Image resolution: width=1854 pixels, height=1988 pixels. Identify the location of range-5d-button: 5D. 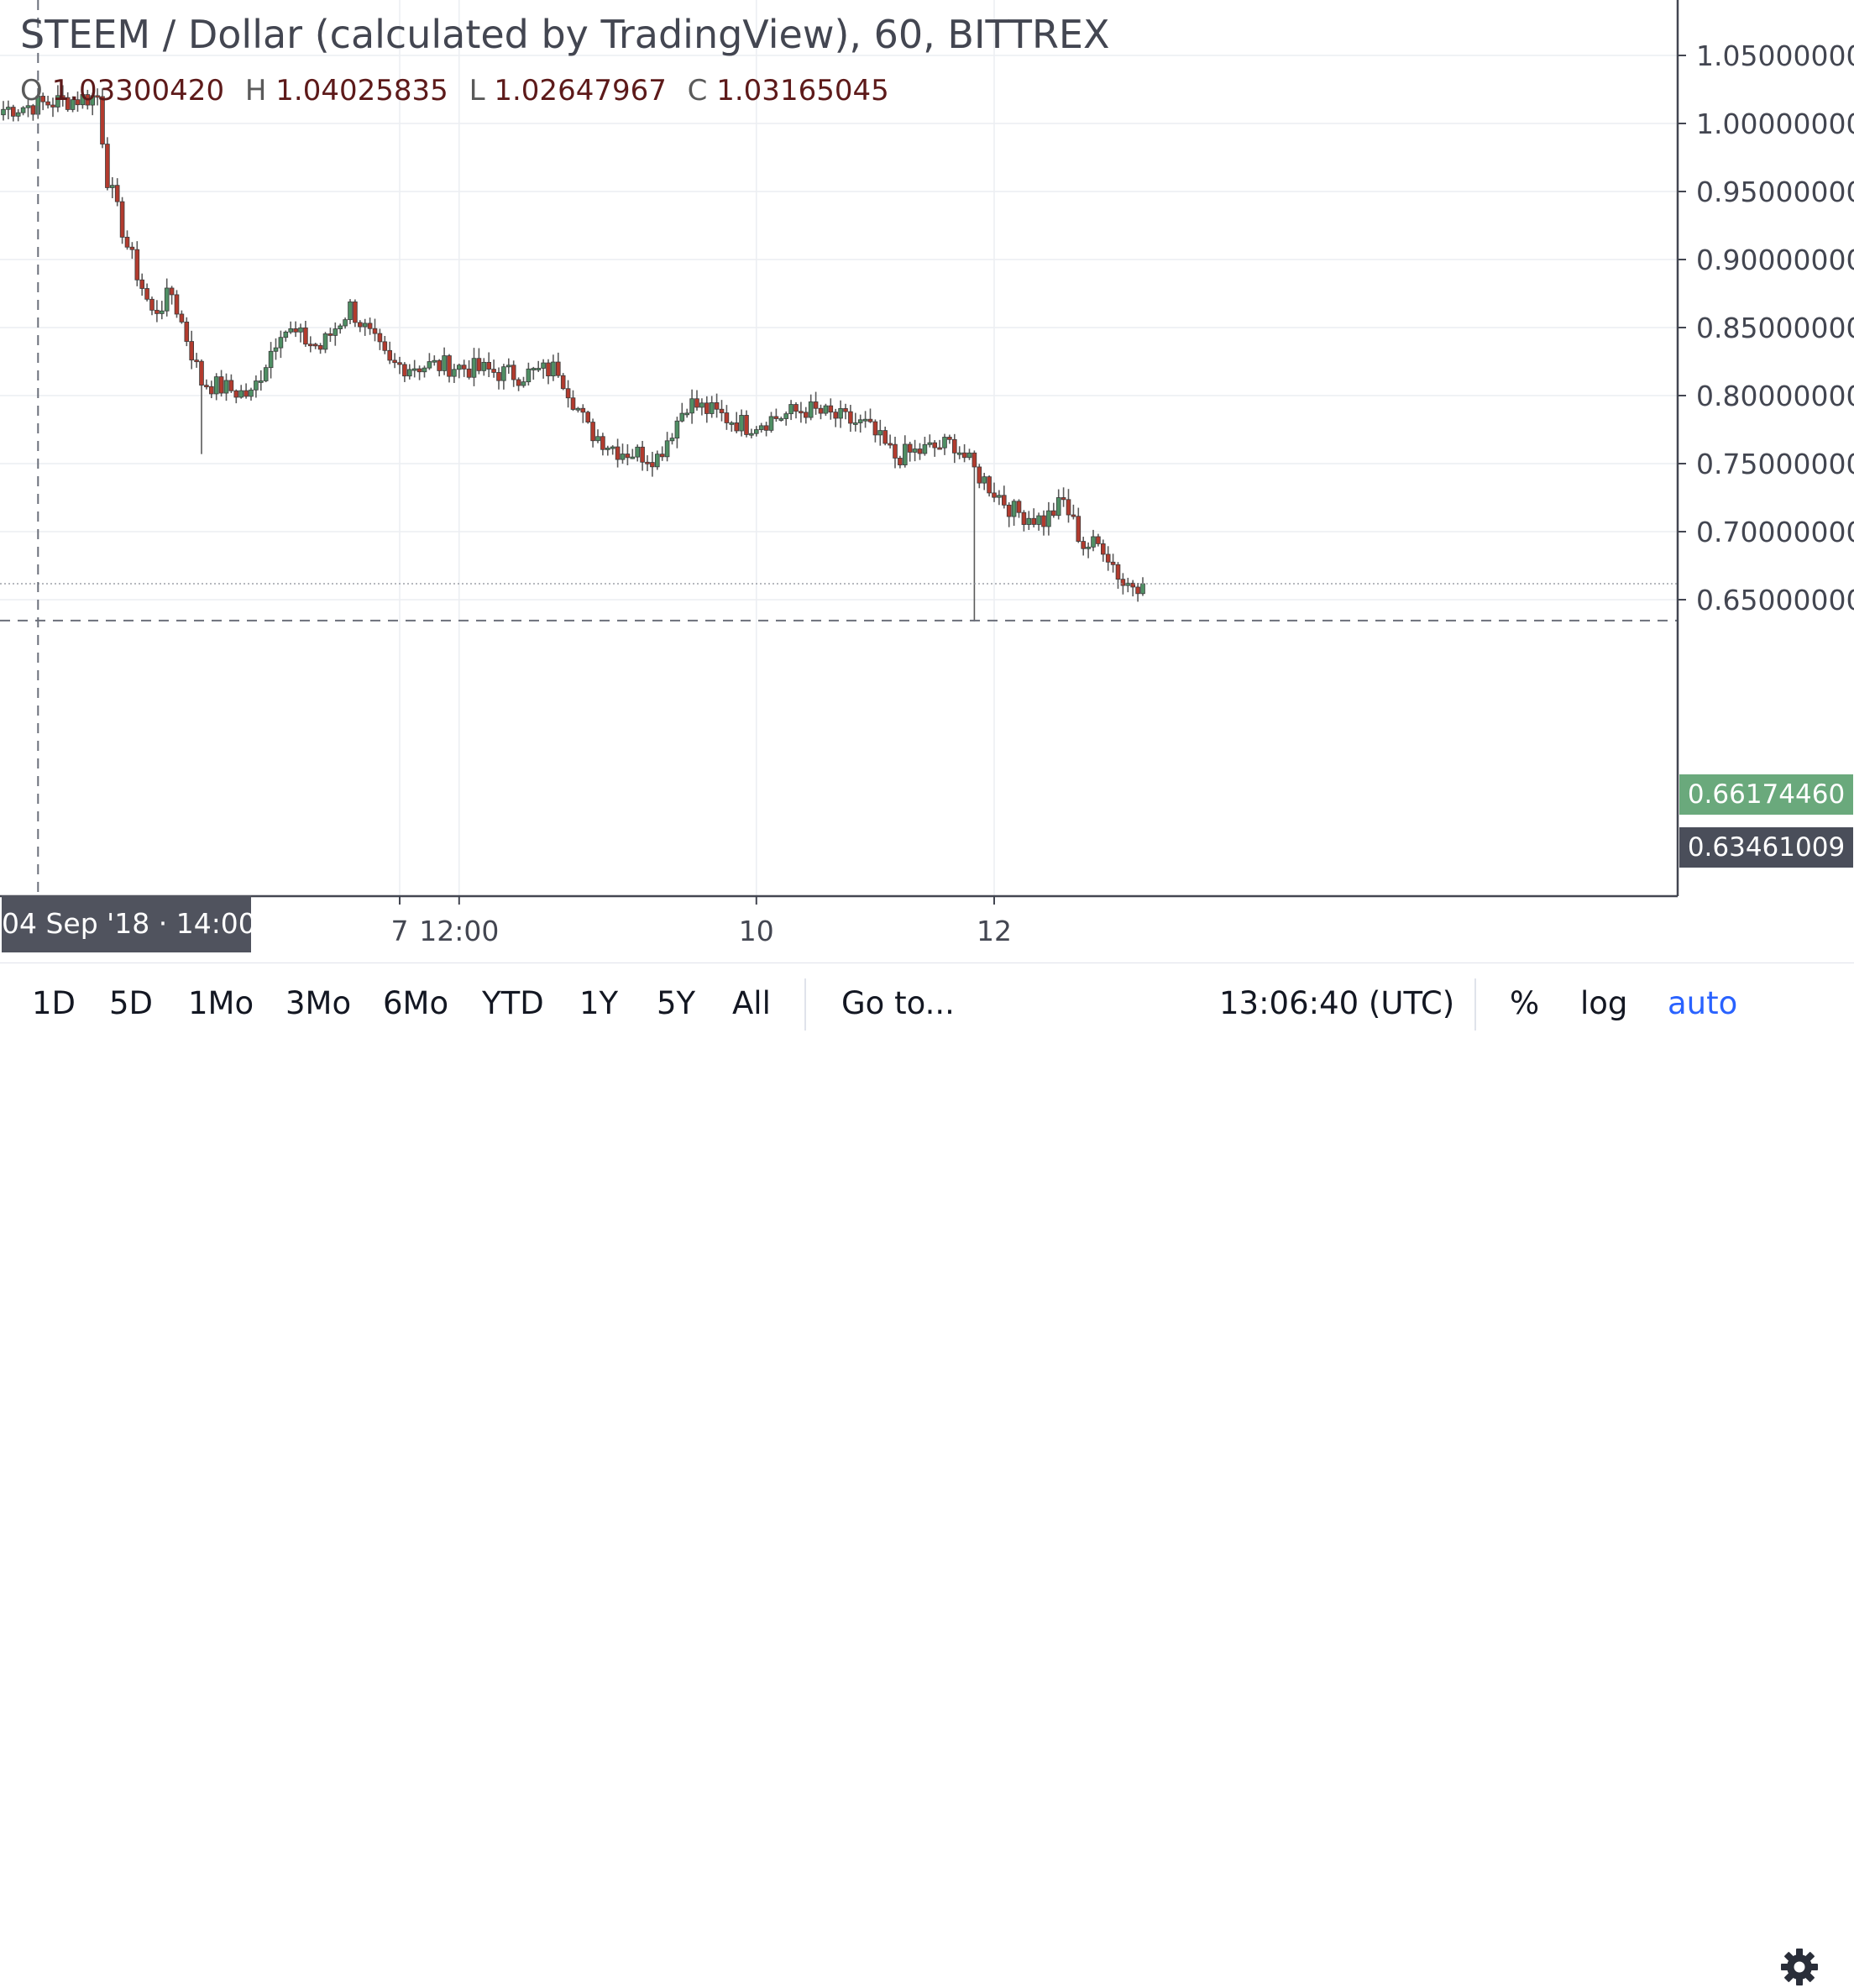
(131, 1003).